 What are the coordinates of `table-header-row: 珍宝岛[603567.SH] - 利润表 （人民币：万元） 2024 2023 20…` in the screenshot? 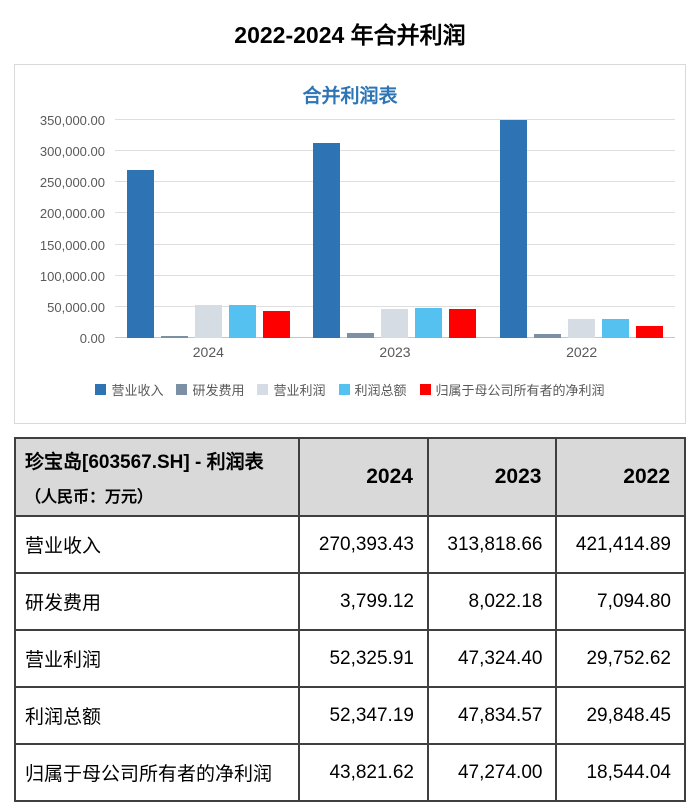 It's located at (349, 477).